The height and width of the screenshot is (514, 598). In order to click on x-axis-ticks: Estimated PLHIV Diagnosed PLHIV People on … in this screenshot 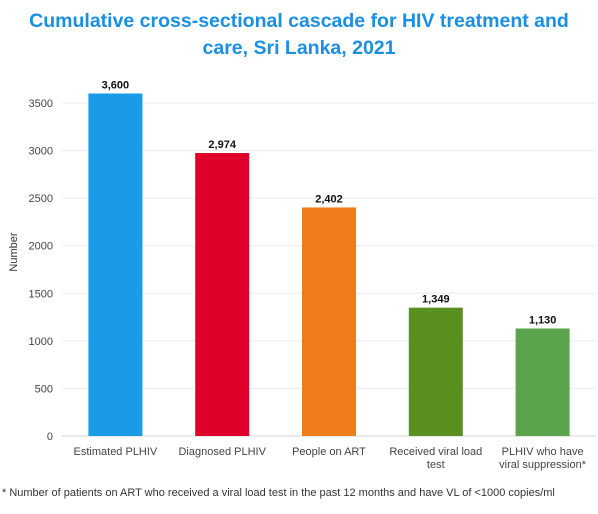, I will do `click(330, 458)`.